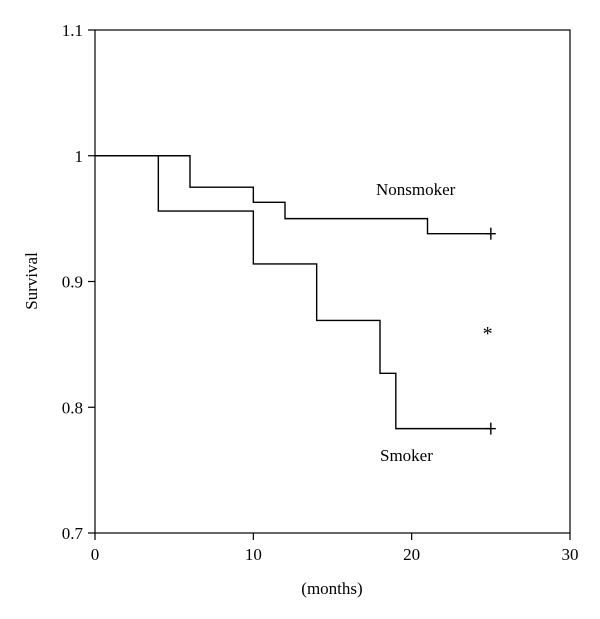  I want to click on series-line-nonsmoker, so click(293, 195).